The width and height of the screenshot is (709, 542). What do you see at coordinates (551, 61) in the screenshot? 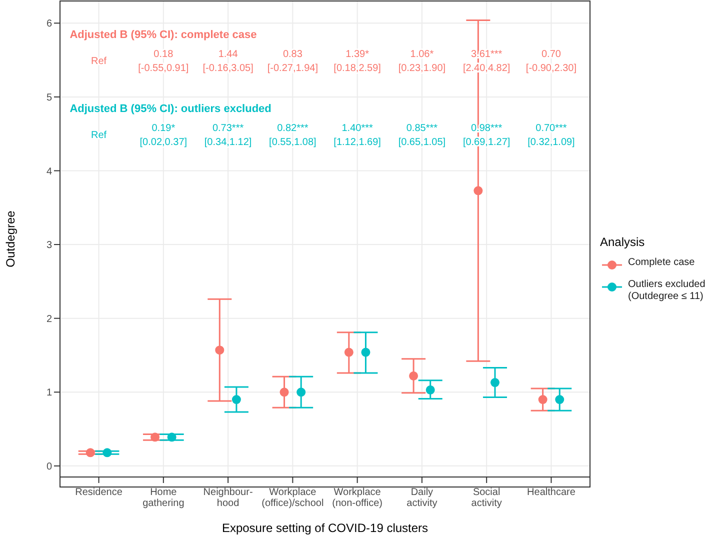
I see `annotation: 0.70 [-0.90,2.30]` at bounding box center [551, 61].